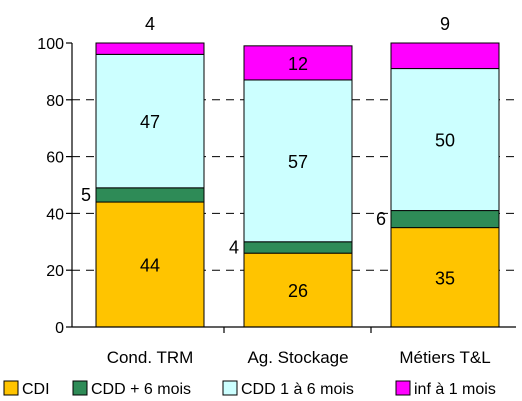 This screenshot has width=522, height=401. What do you see at coordinates (297, 357) in the screenshot?
I see `x-category-label-1: Ag. Stockage` at bounding box center [297, 357].